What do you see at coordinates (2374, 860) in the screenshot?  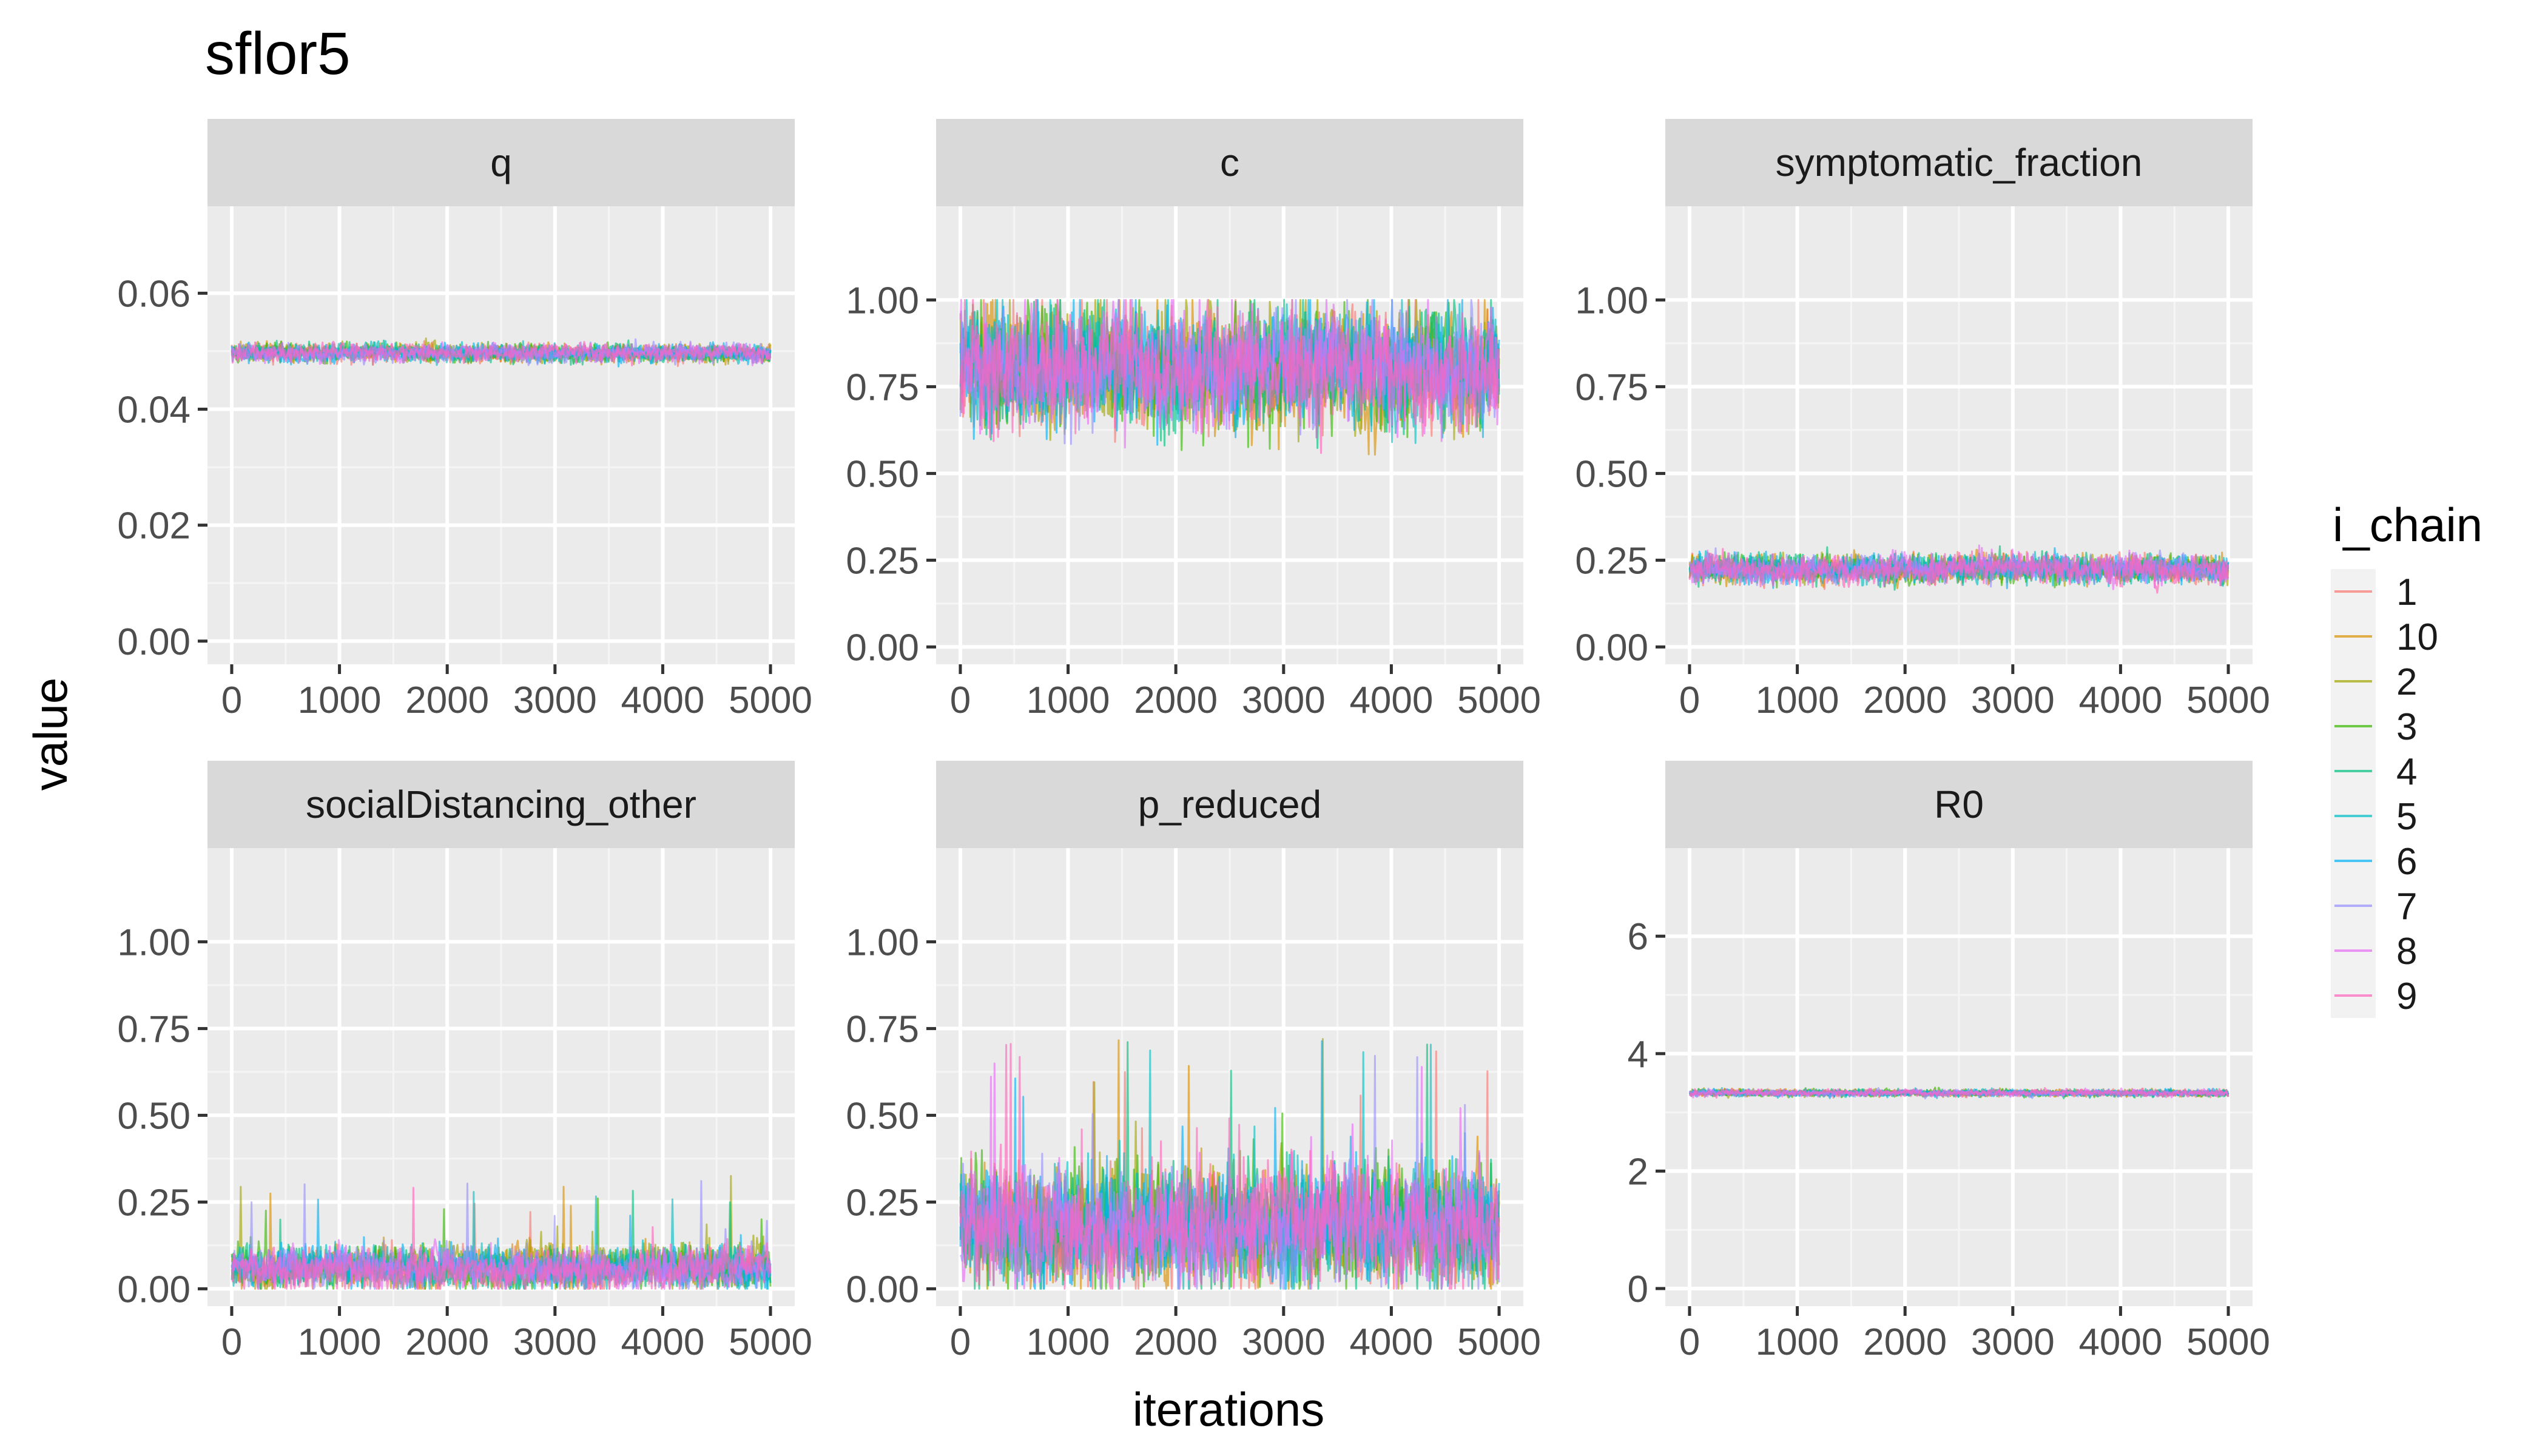 I see `legend-item: 6` at bounding box center [2374, 860].